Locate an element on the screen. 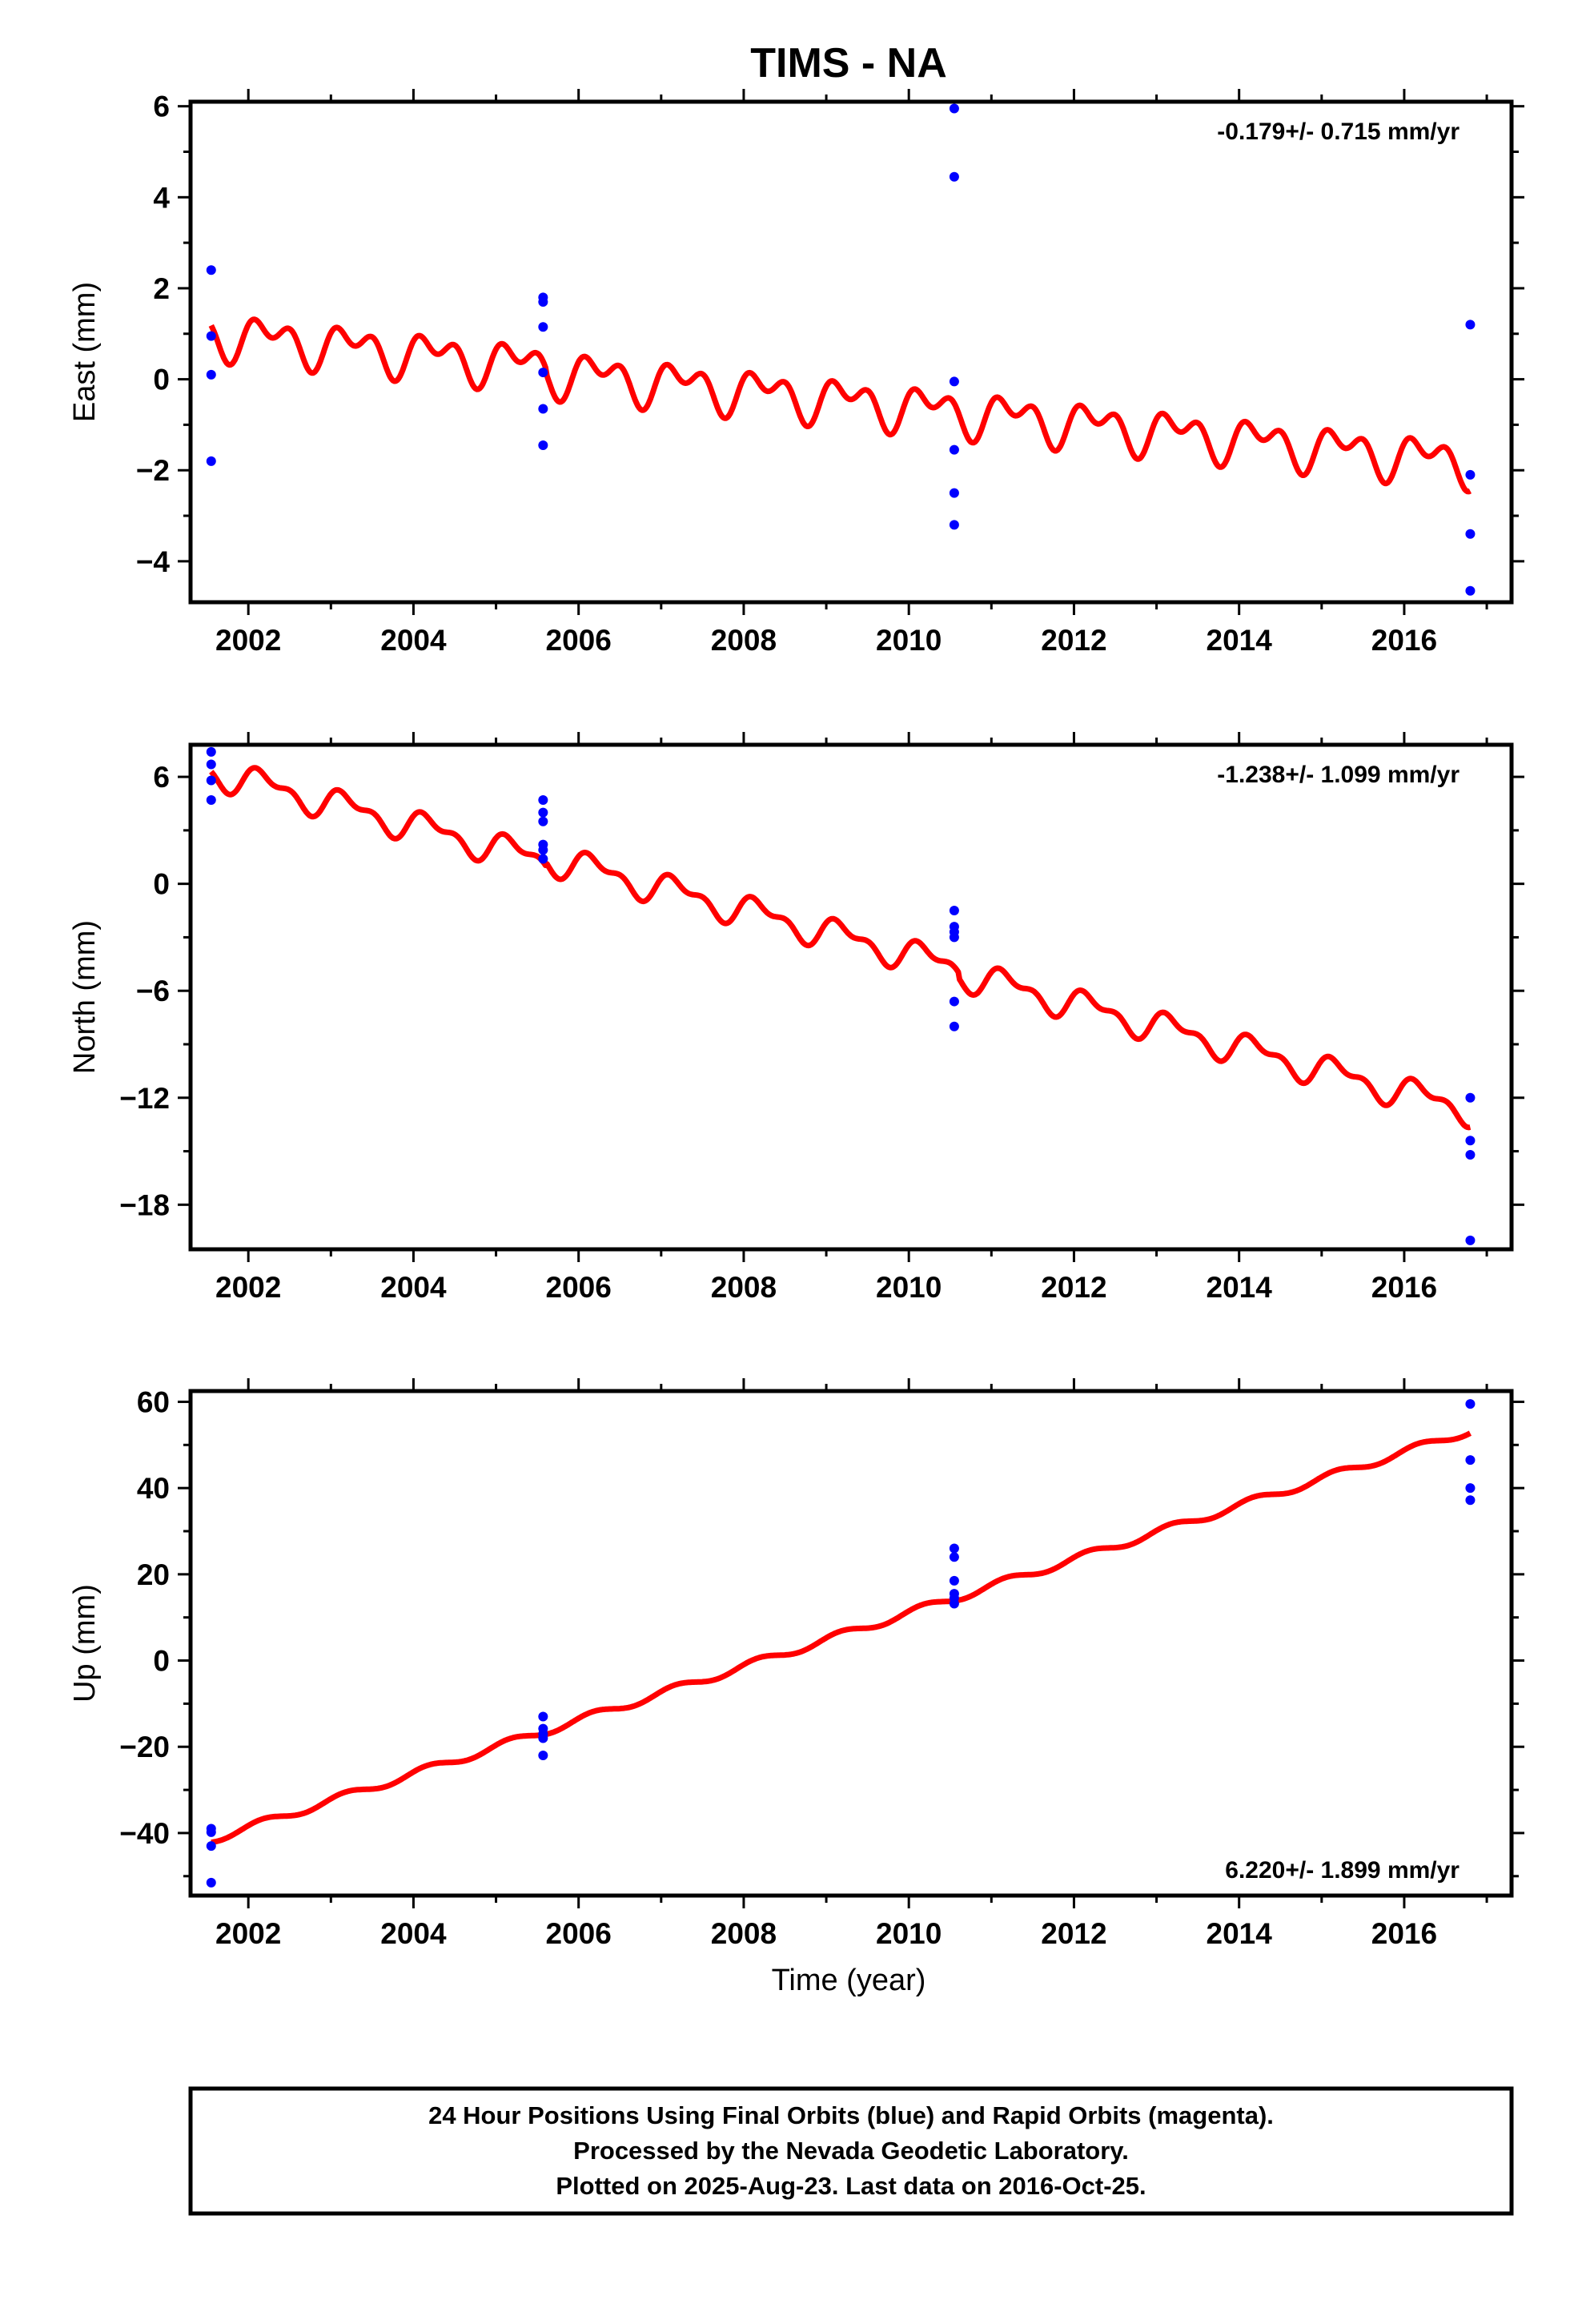 This screenshot has height=2324, width=1582. y-tick-label: 60 is located at coordinates (154, 1402).